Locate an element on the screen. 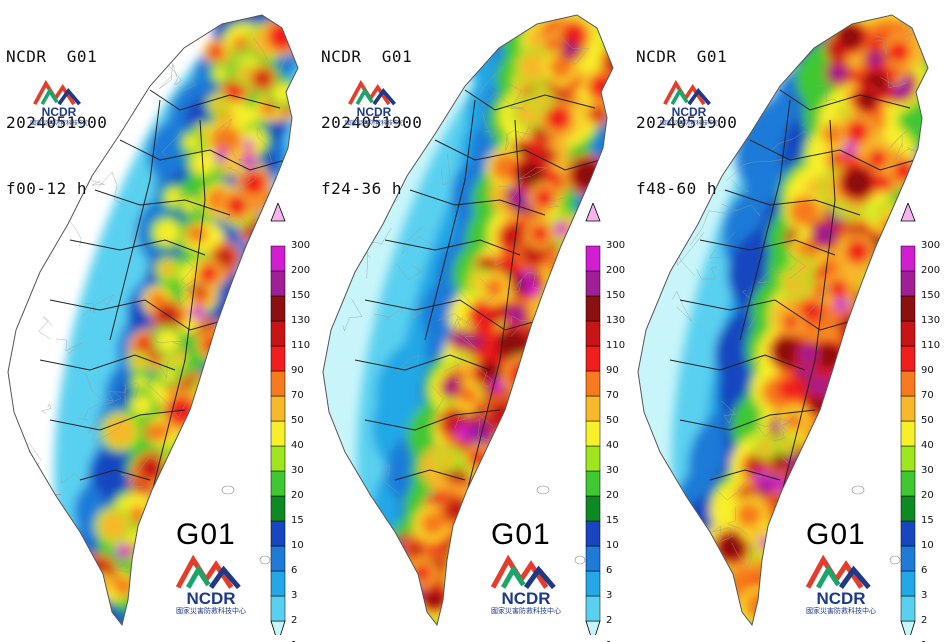 The image size is (945, 642). colorbar-label: 40 is located at coordinates (927, 445).